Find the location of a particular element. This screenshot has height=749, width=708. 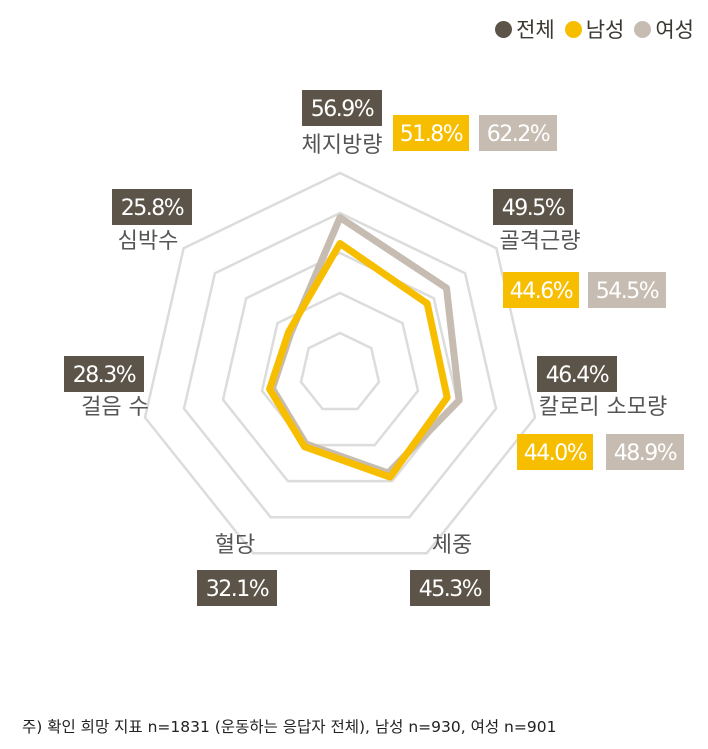

value-total-weight: 45.3% is located at coordinates (450, 589).